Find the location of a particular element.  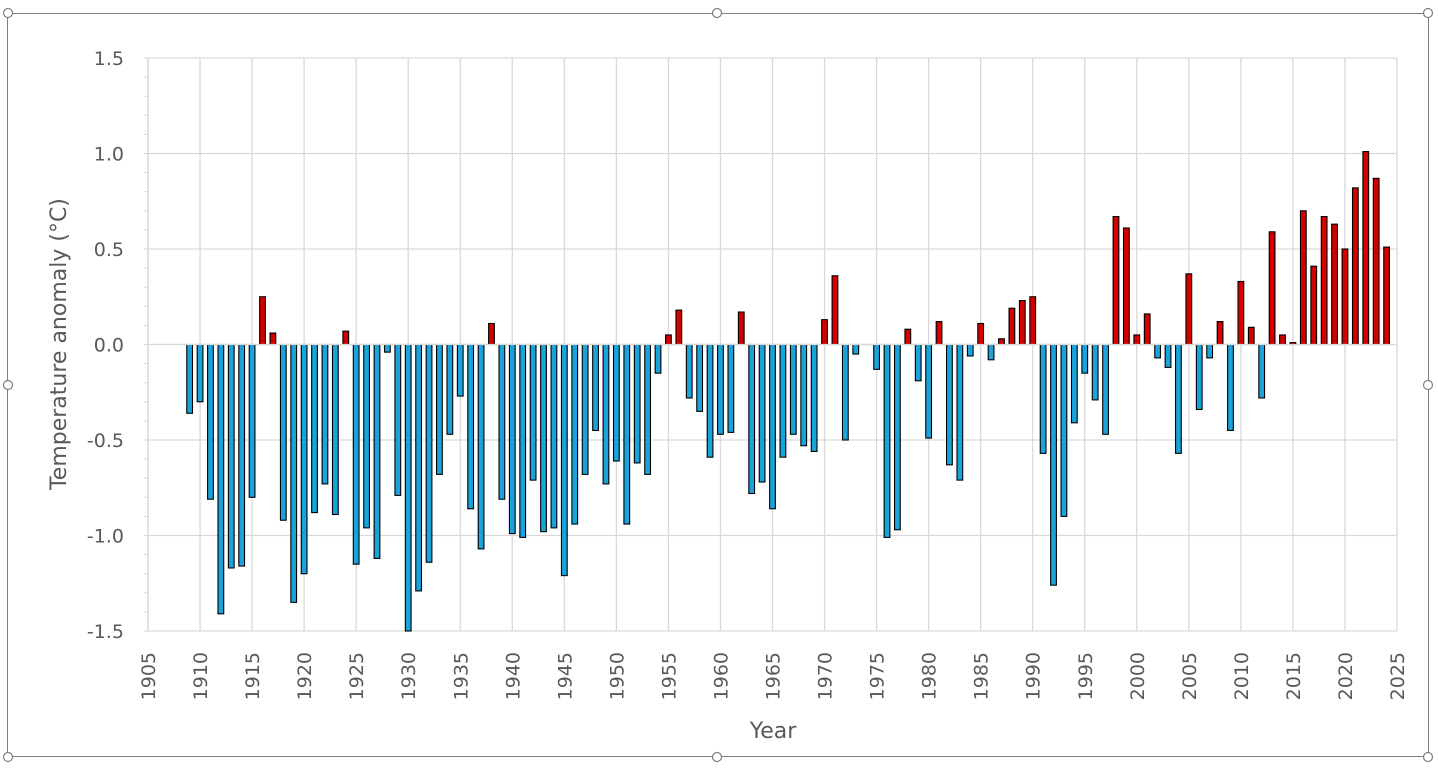

bar-1953 is located at coordinates (648, 409).